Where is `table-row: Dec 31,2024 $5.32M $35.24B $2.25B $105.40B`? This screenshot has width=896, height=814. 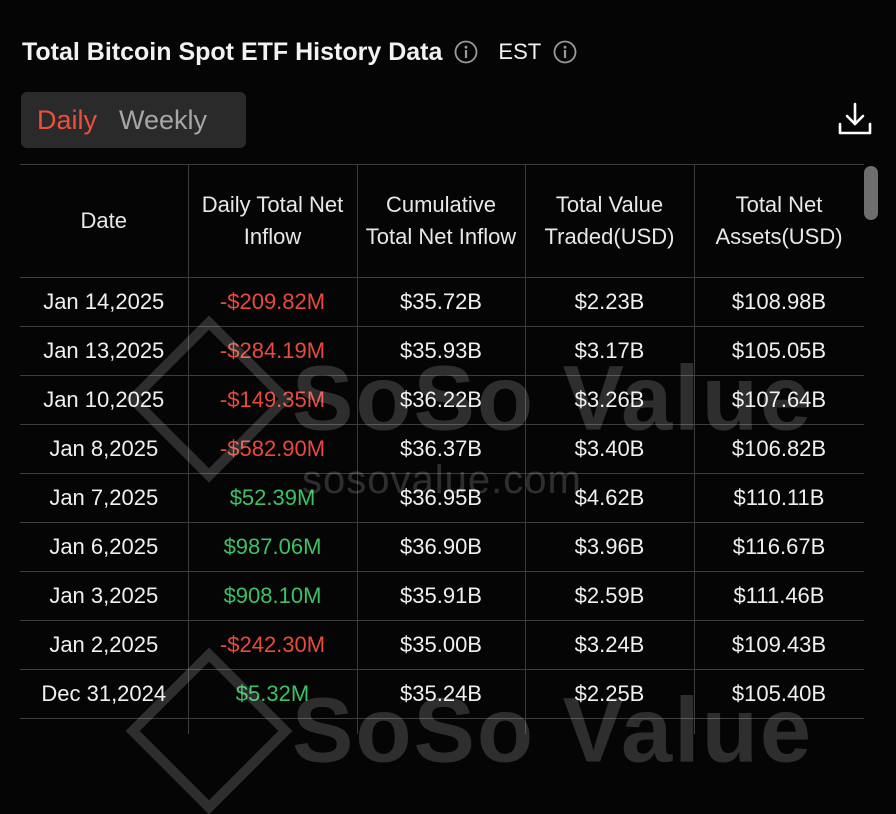 table-row: Dec 31,2024 $5.32M $35.24B $2.25B $105.40B is located at coordinates (442, 694).